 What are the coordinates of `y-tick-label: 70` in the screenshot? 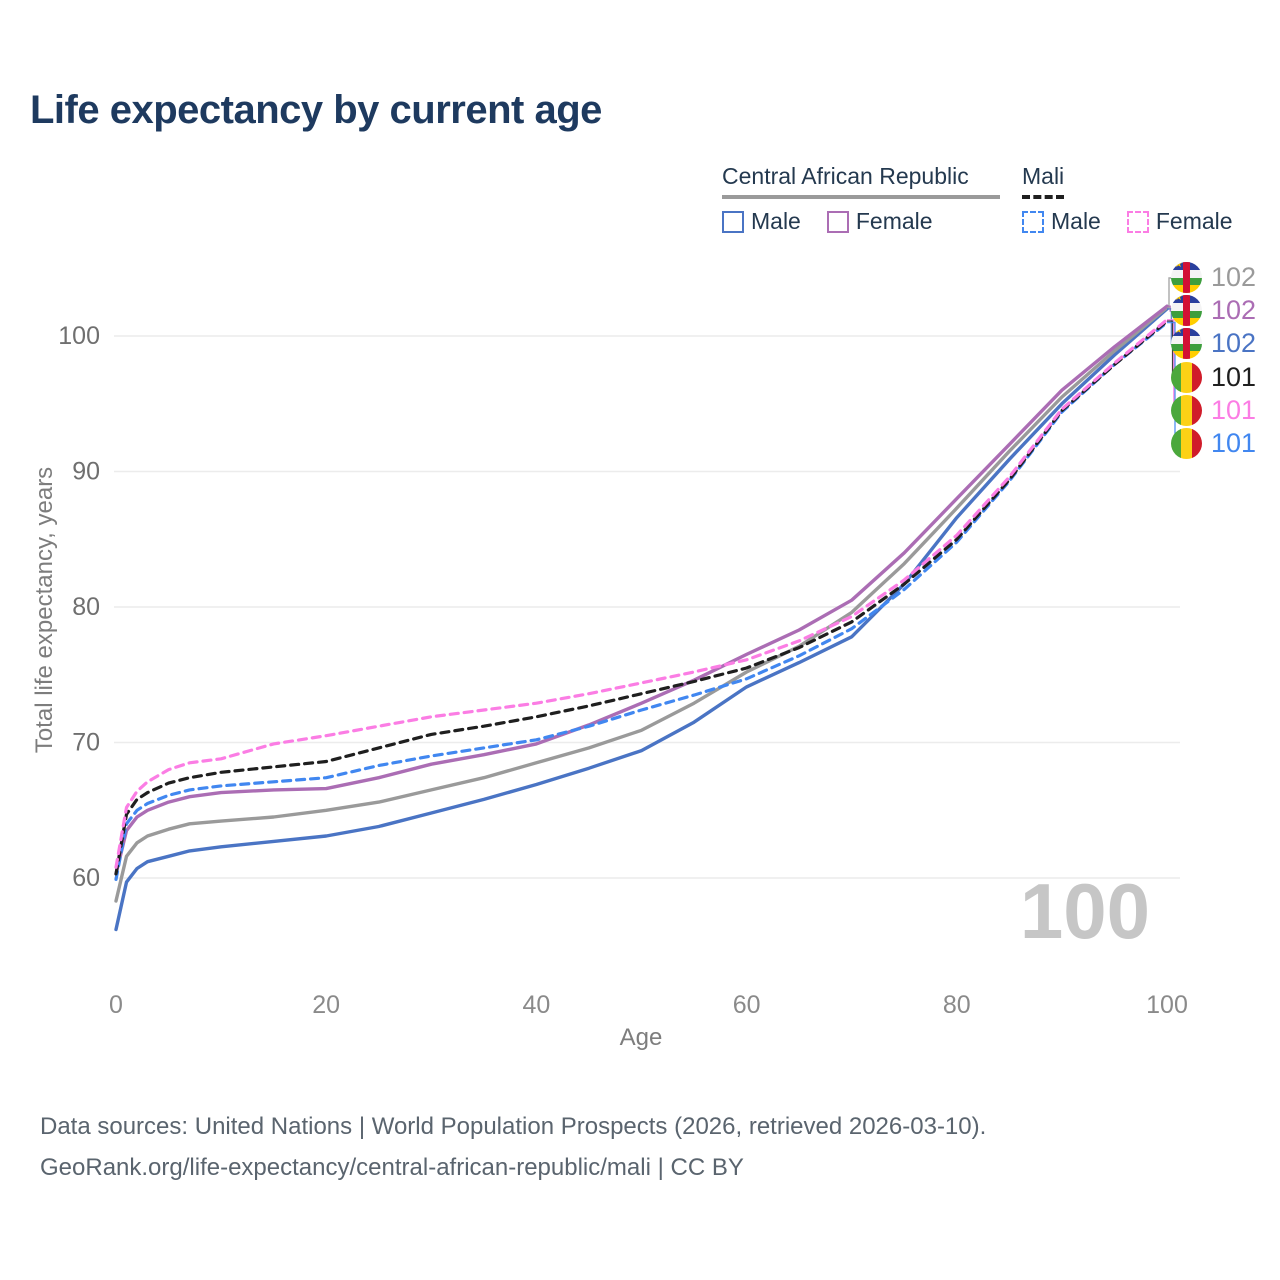 It's located at (86, 743).